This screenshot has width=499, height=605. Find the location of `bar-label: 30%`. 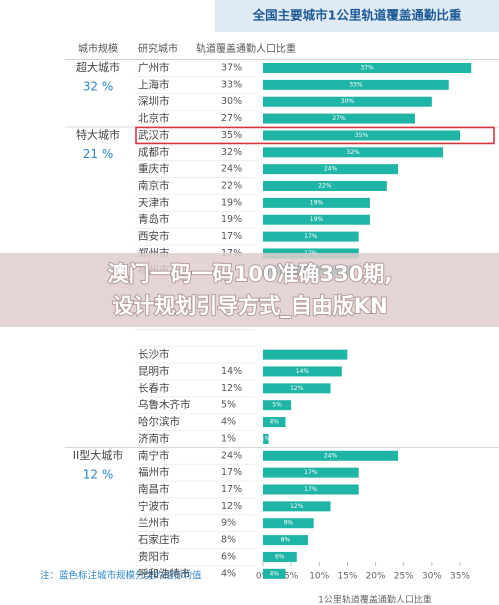

bar-label: 30% is located at coordinates (348, 101).